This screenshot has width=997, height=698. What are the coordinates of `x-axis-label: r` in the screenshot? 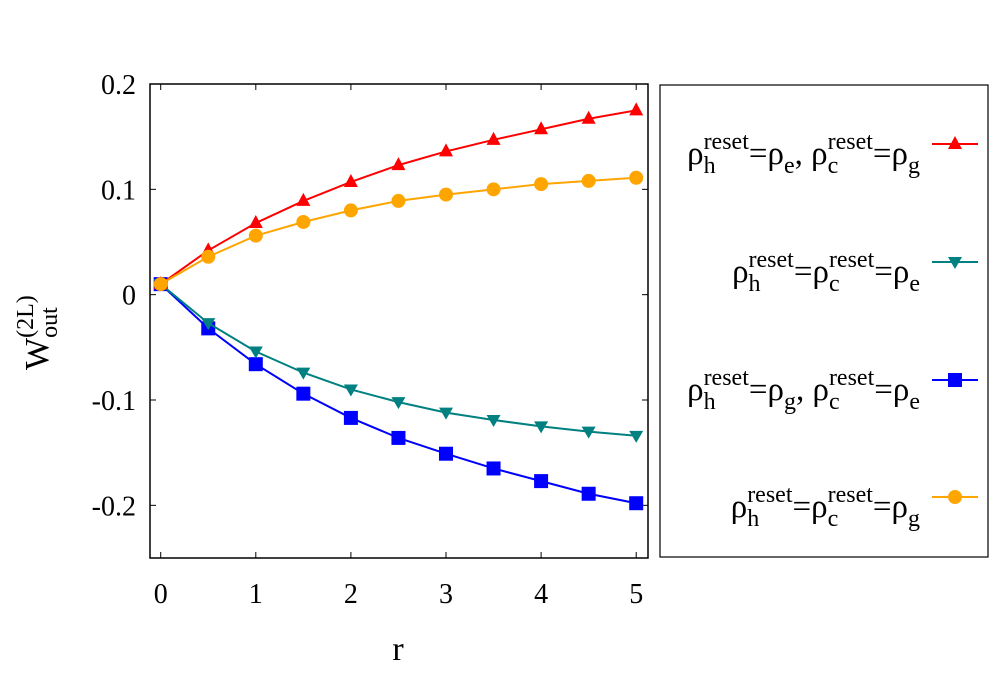 It's located at (398, 649).